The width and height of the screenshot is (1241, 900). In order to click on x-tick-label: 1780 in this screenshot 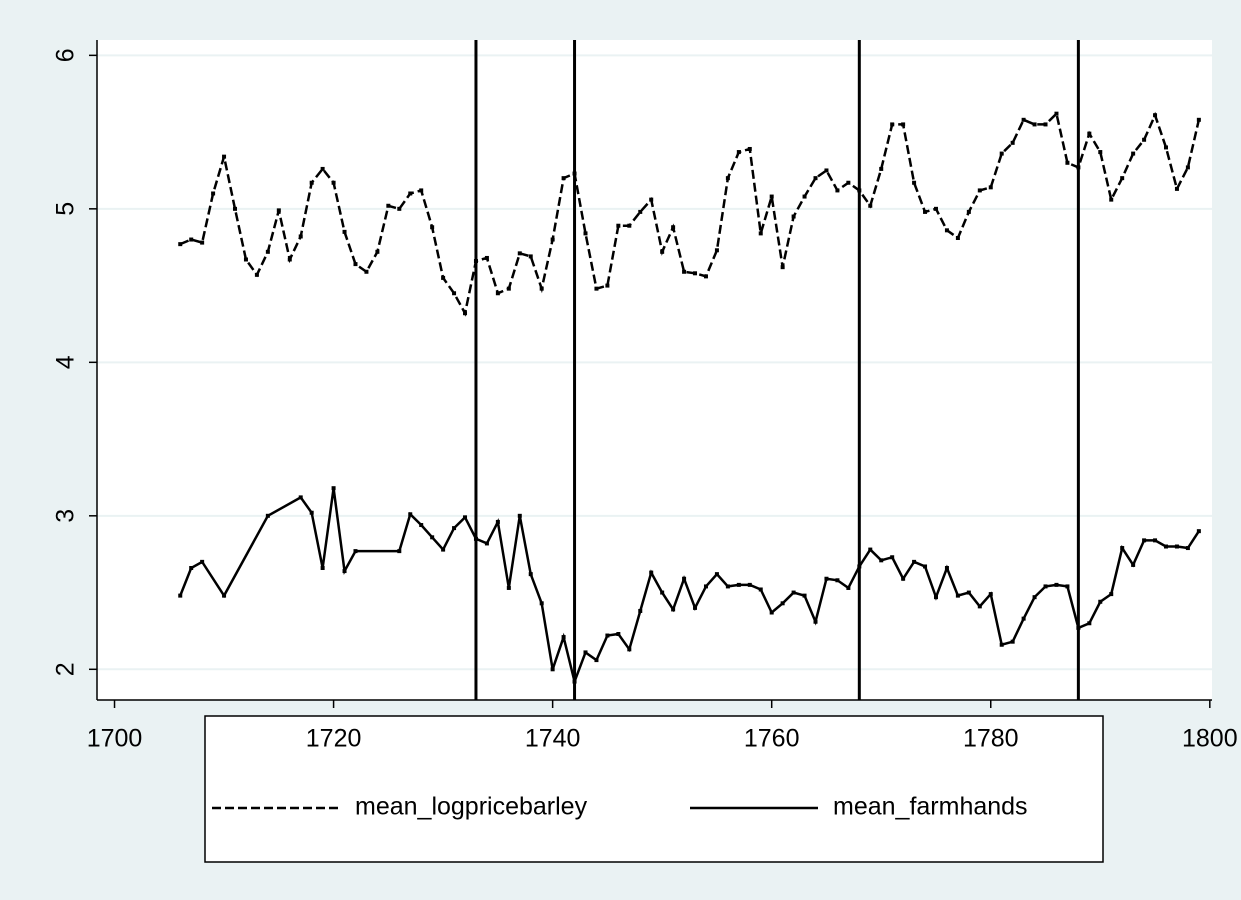, I will do `click(991, 739)`.